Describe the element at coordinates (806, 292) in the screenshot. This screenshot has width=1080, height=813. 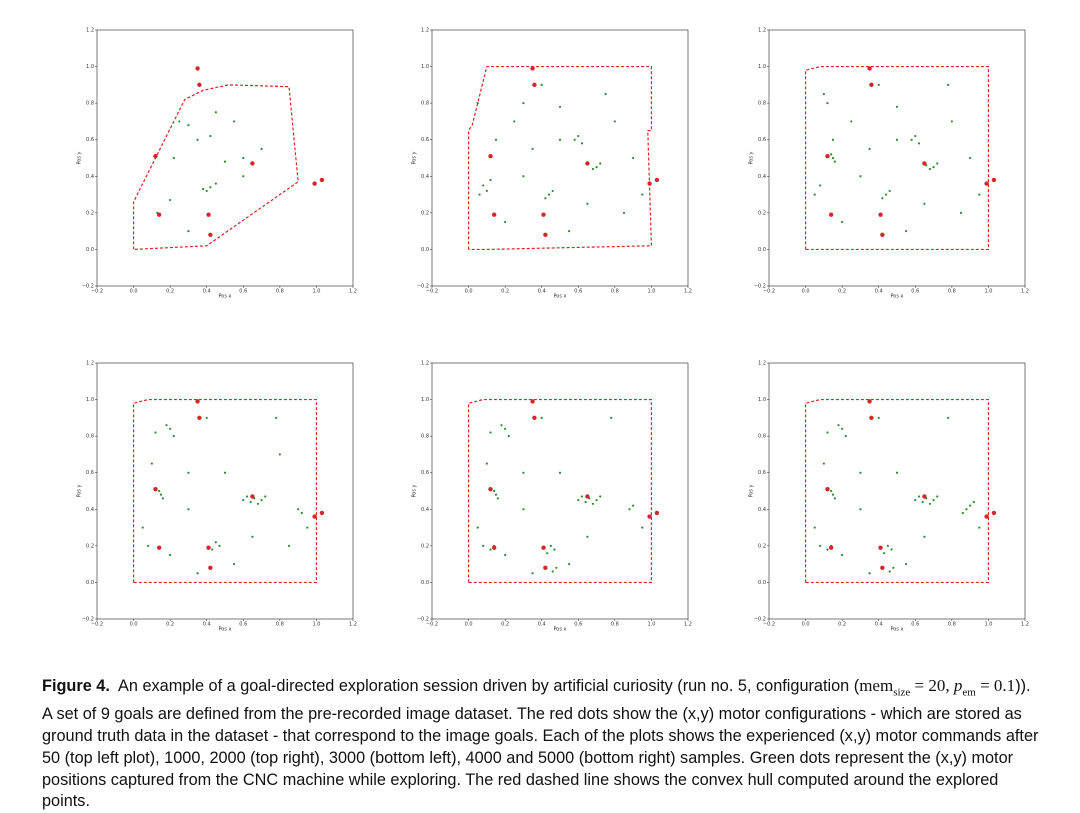
I see `x-tick-label: 0.0` at that location.